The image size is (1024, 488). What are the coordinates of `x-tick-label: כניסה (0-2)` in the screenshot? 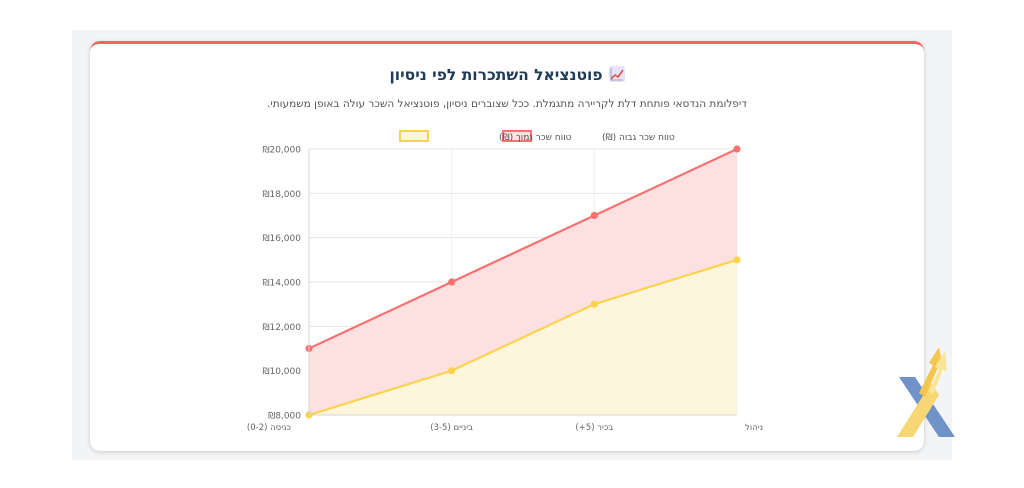 It's located at (269, 428).